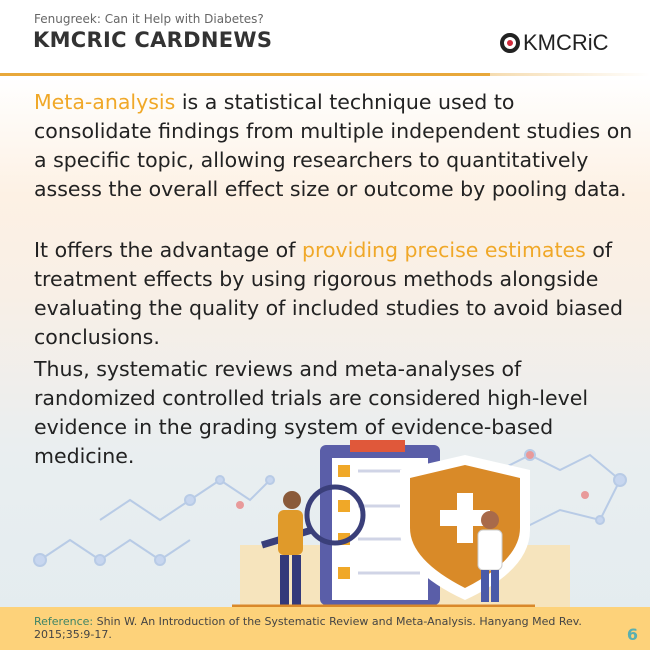  I want to click on logo-ring-icon, so click(510, 43).